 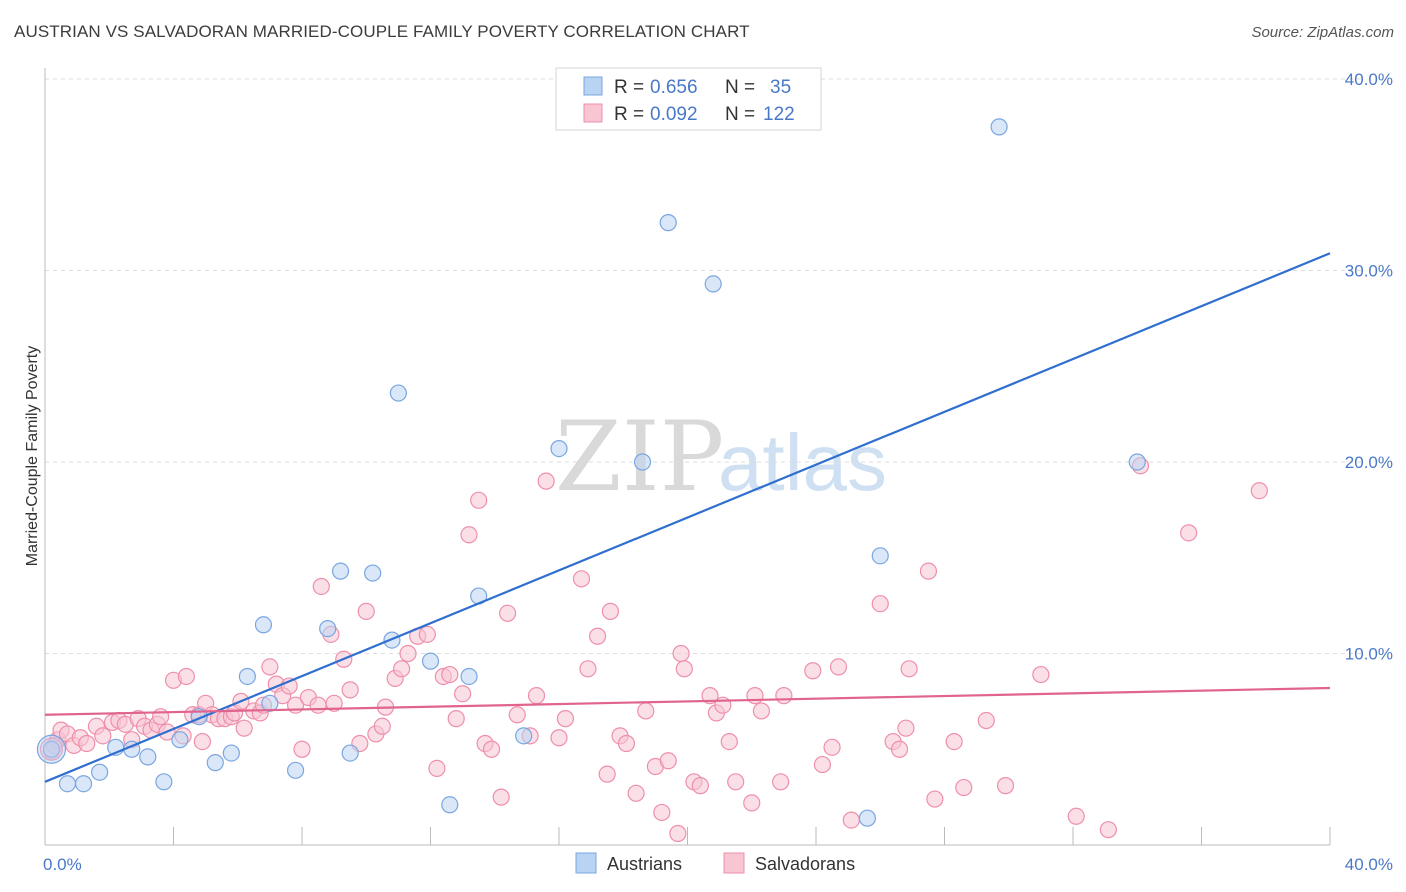 What do you see at coordinates (1369, 462) in the screenshot?
I see `y-tick-label: 20.0%` at bounding box center [1369, 462].